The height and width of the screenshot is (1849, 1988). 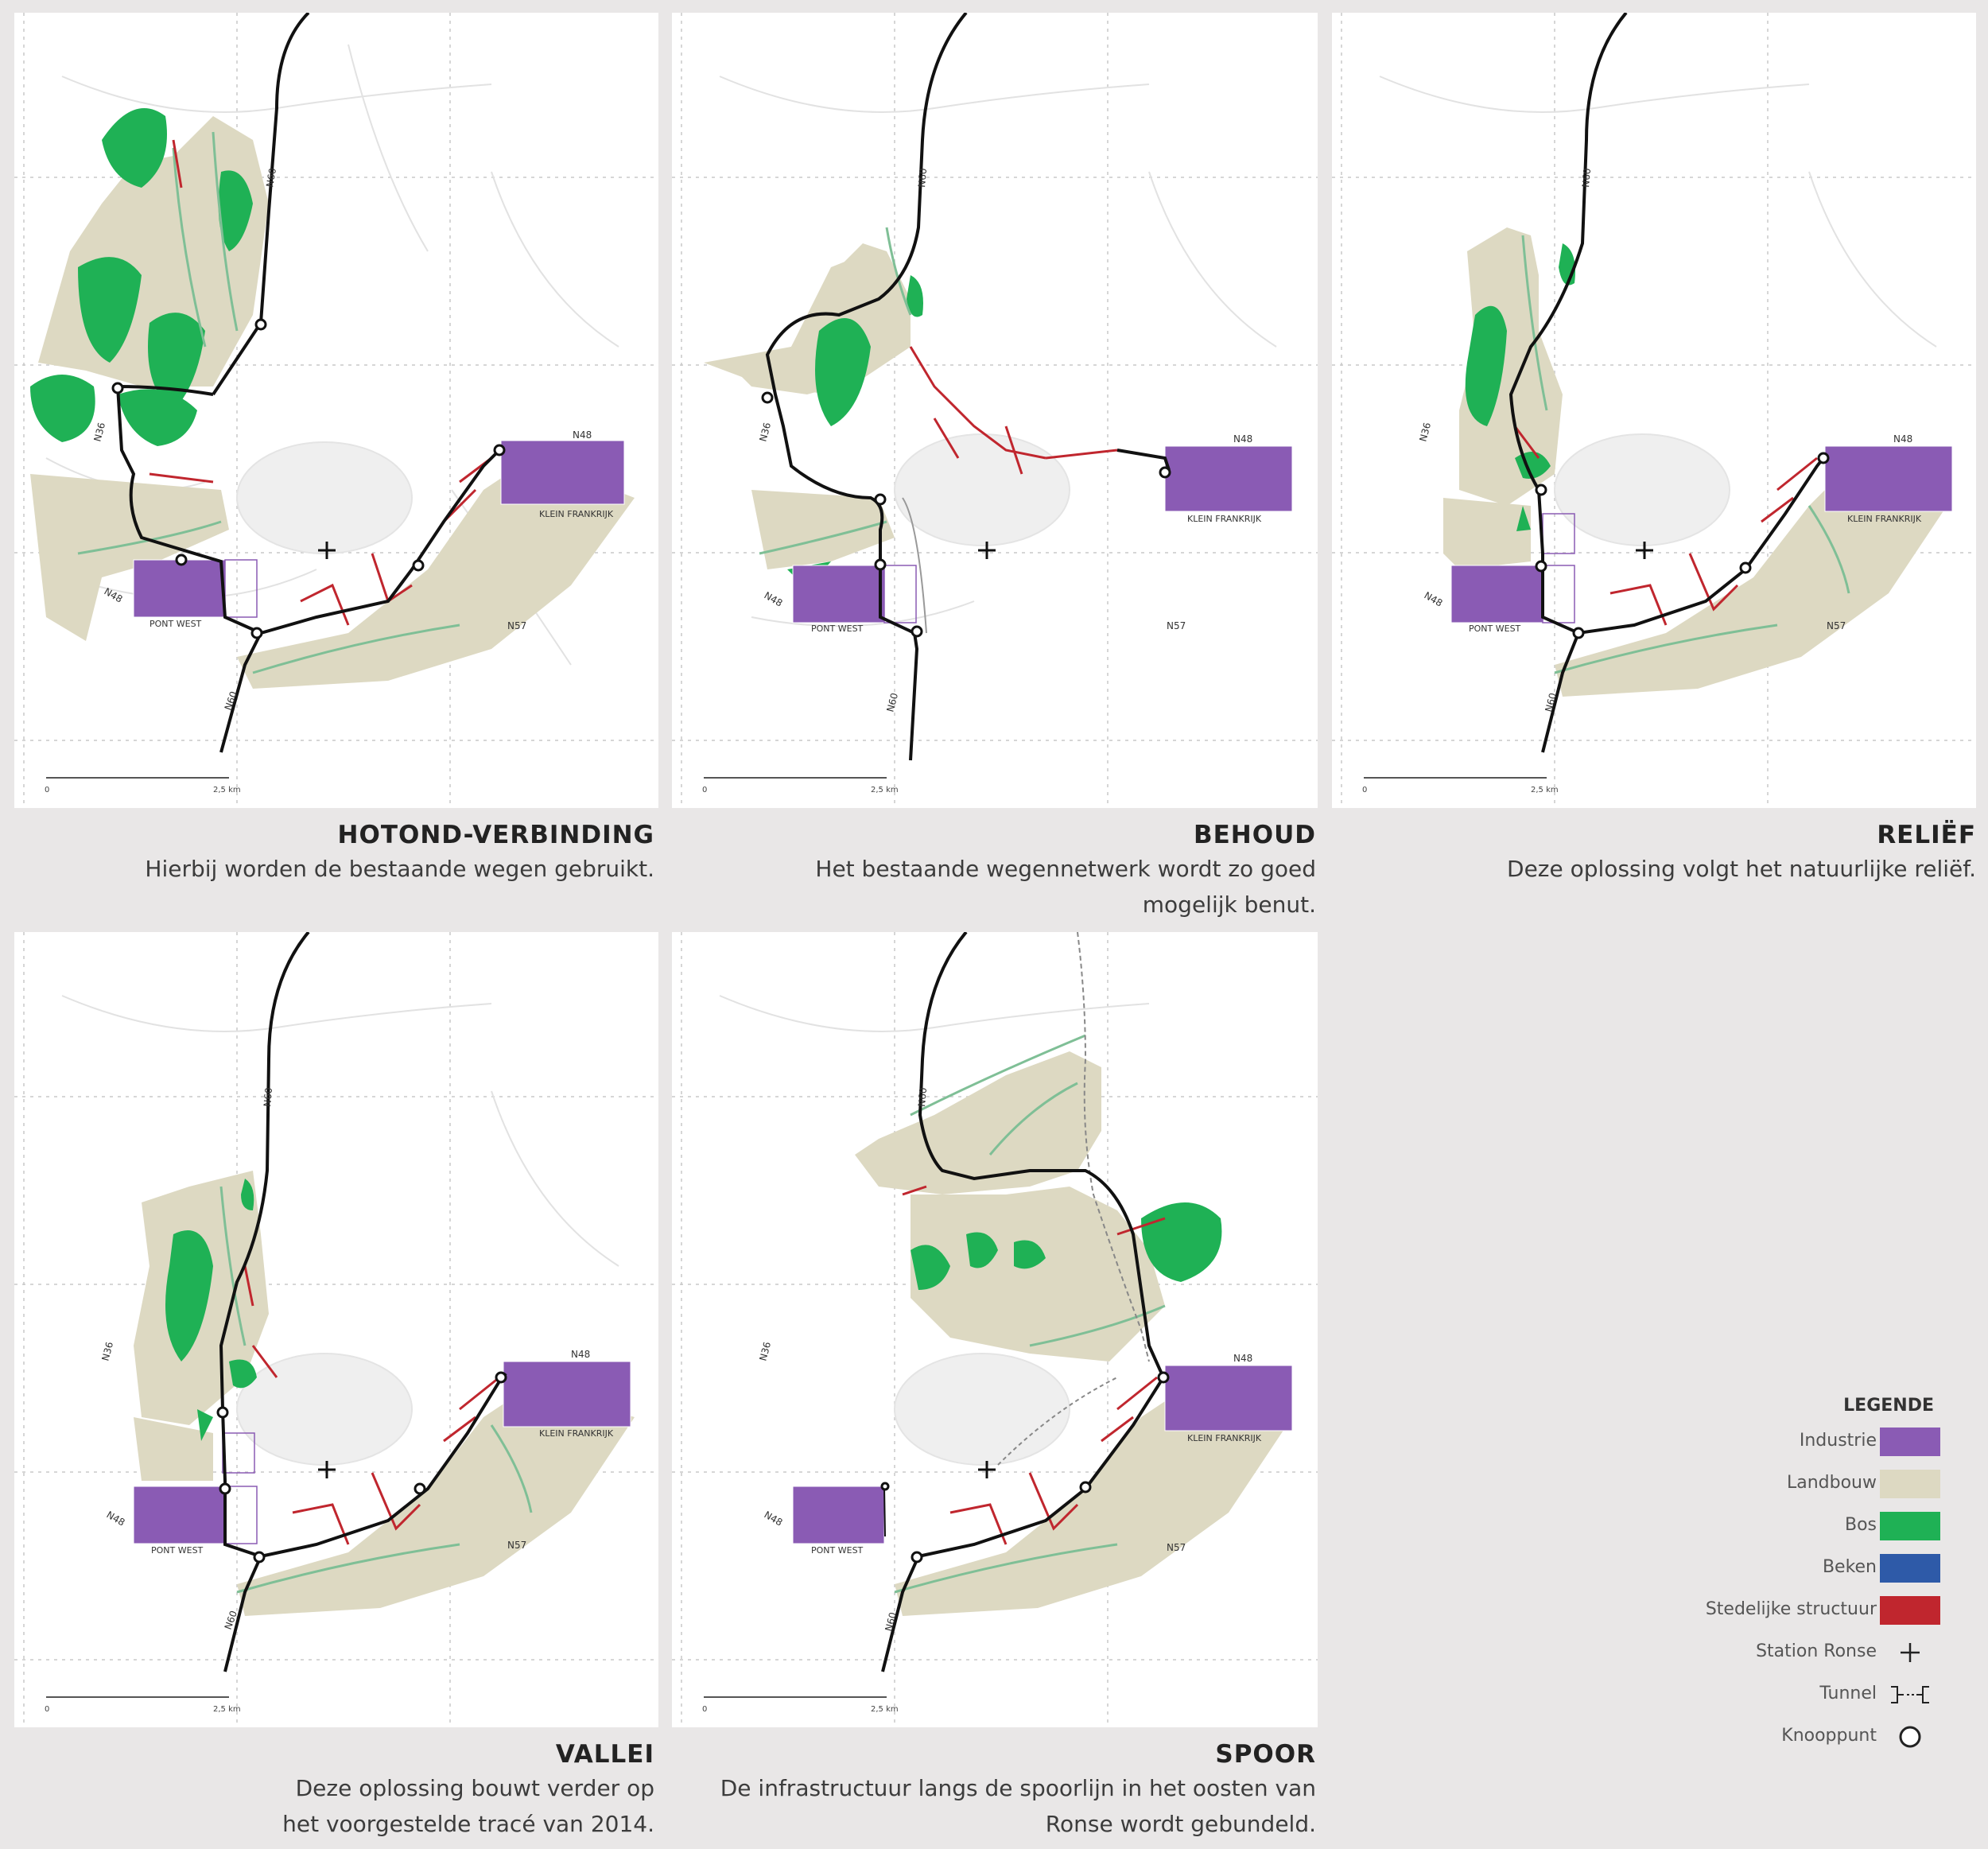 What do you see at coordinates (1791, 1609) in the screenshot?
I see `legend-label: Stedelijke structuur` at bounding box center [1791, 1609].